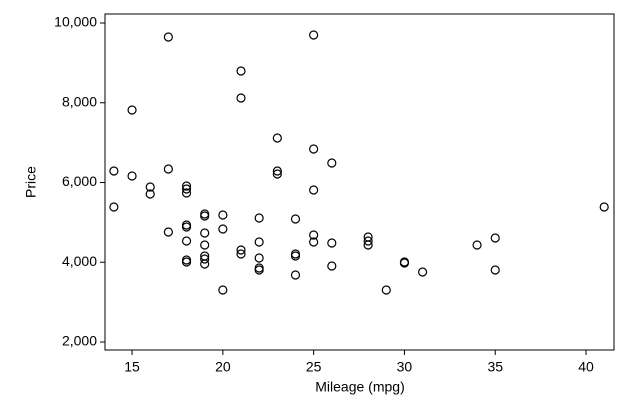  What do you see at coordinates (79, 341) in the screenshot?
I see `y-tick-label: 2,000` at bounding box center [79, 341].